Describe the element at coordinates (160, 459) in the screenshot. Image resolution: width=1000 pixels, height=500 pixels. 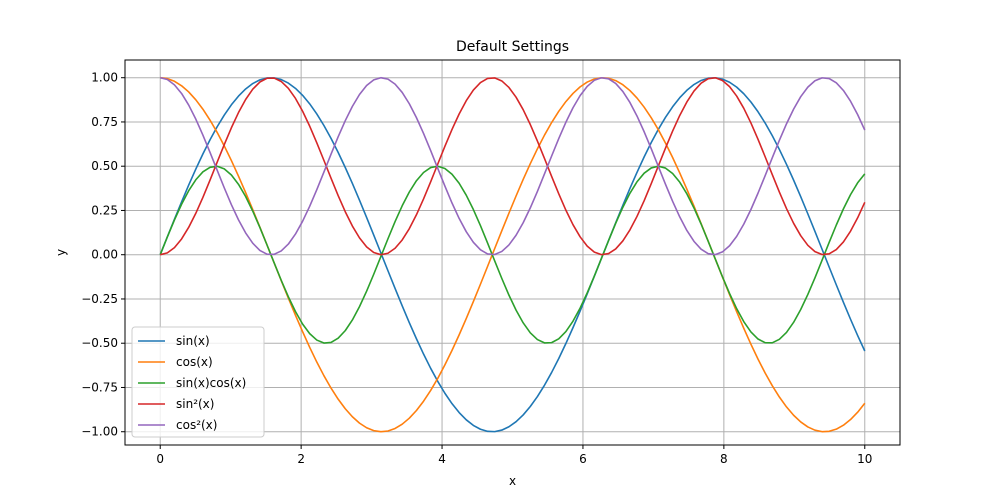
I see `x-tick-label: 0` at that location.